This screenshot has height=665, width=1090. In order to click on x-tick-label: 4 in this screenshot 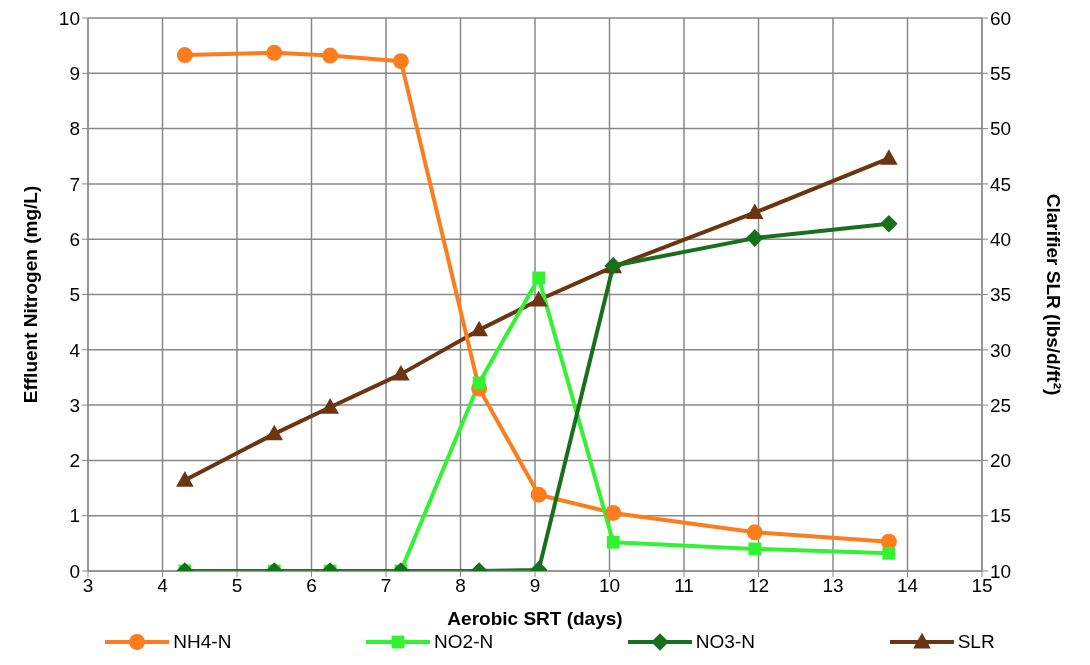, I will do `click(163, 586)`.